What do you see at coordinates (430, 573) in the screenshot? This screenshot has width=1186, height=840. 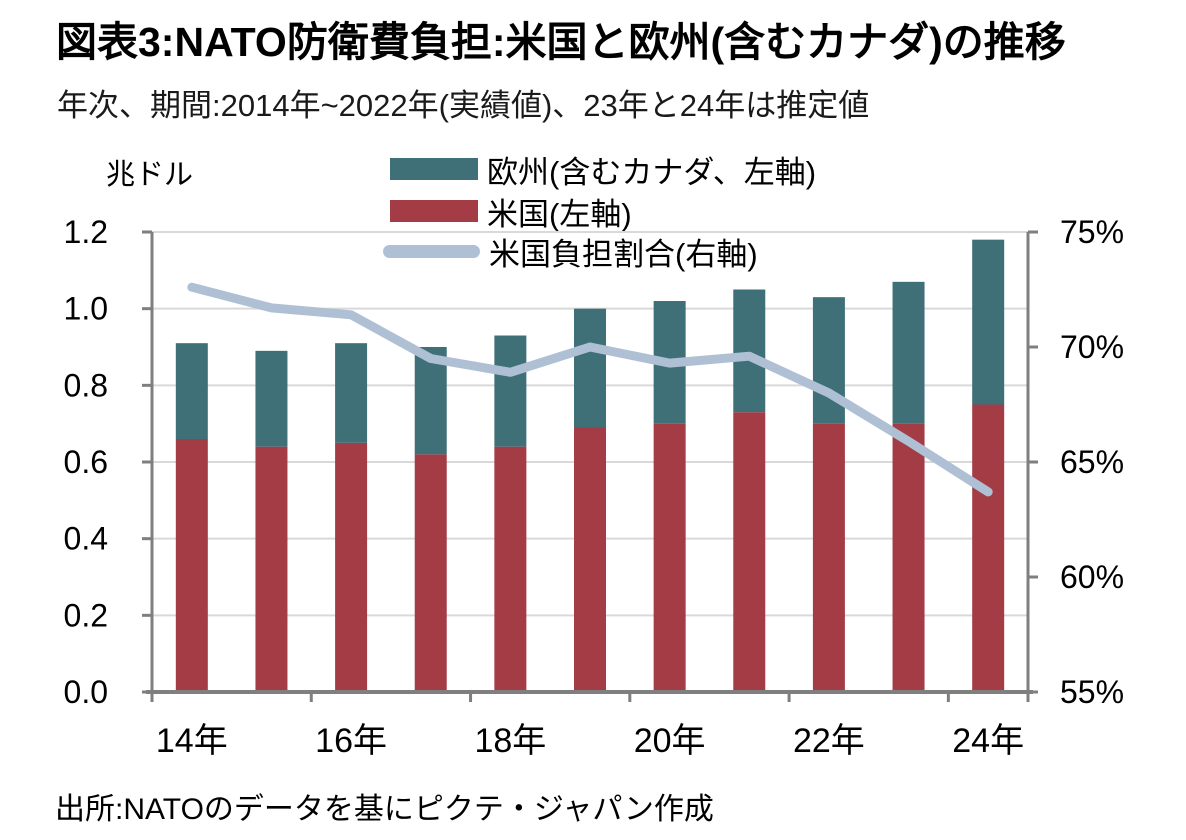 I see `bar-us-2017` at bounding box center [430, 573].